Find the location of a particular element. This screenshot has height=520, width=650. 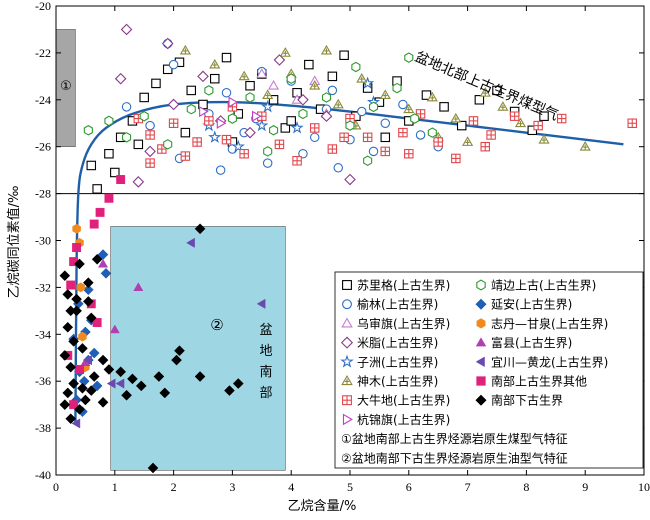

data-point-s14-p33 is located at coordinates (200, 229).